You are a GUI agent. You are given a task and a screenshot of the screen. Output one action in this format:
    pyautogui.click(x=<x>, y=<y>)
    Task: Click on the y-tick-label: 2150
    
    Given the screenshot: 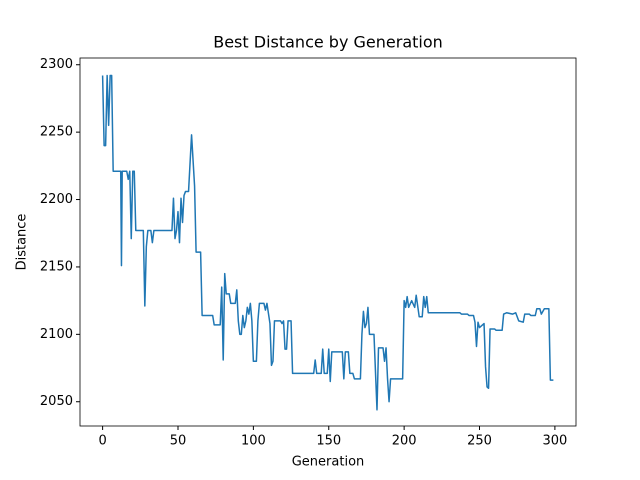 What is the action you would take?
    pyautogui.click(x=56, y=266)
    